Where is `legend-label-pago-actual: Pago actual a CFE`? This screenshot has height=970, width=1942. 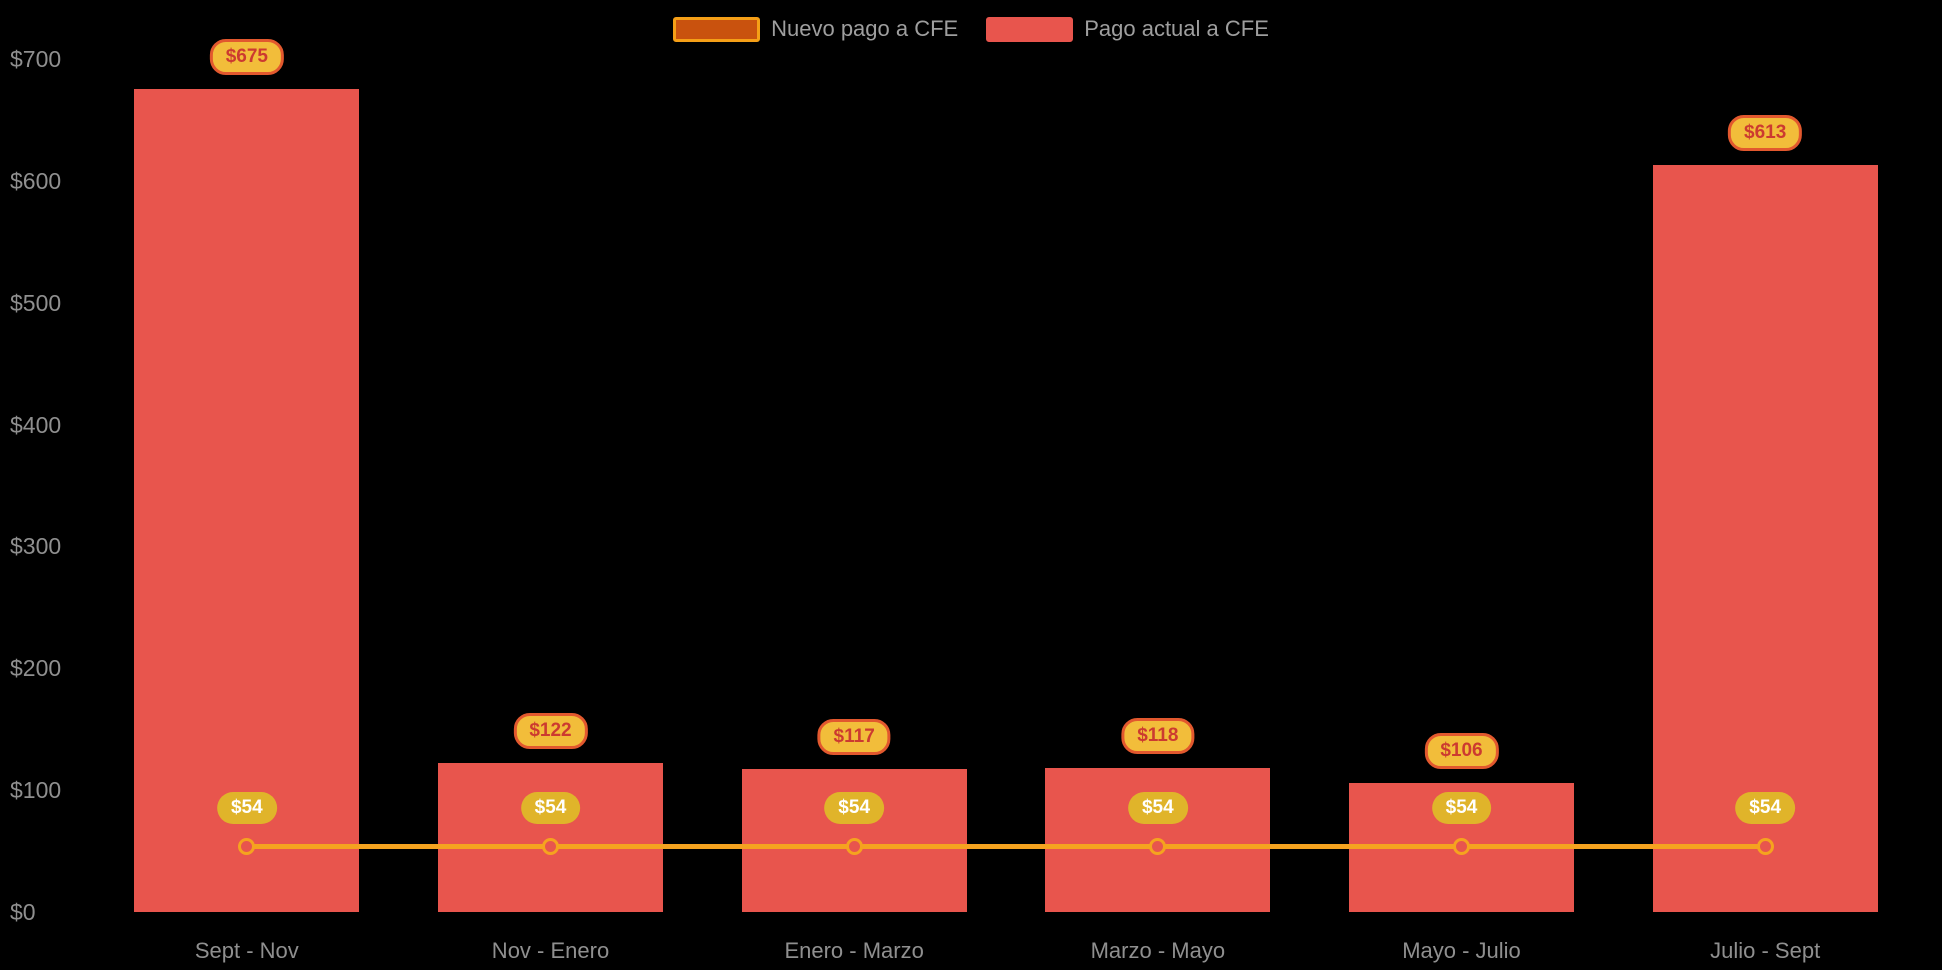 legend-label-pago-actual: Pago actual a CFE is located at coordinates (1176, 28).